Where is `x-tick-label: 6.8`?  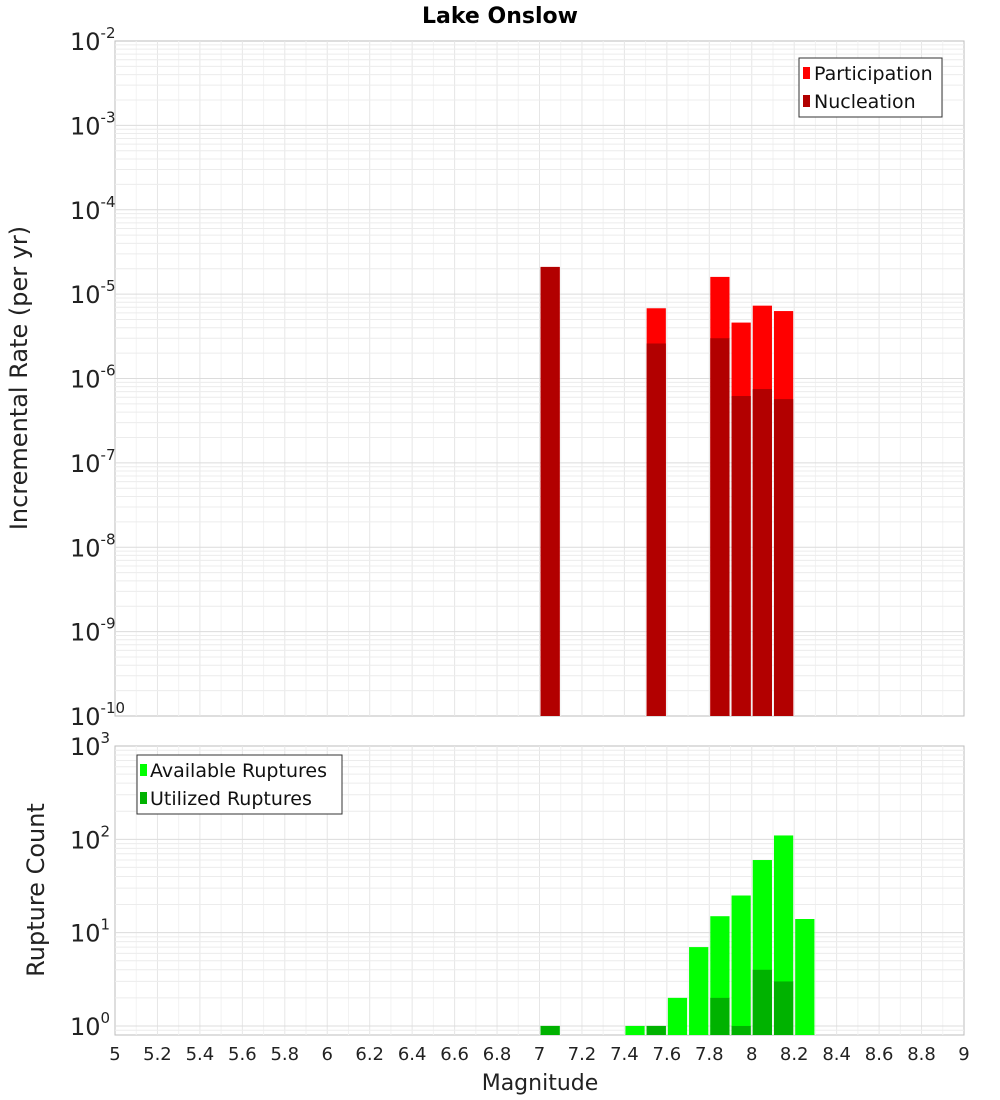
x-tick-label: 6.8 is located at coordinates (497, 1054).